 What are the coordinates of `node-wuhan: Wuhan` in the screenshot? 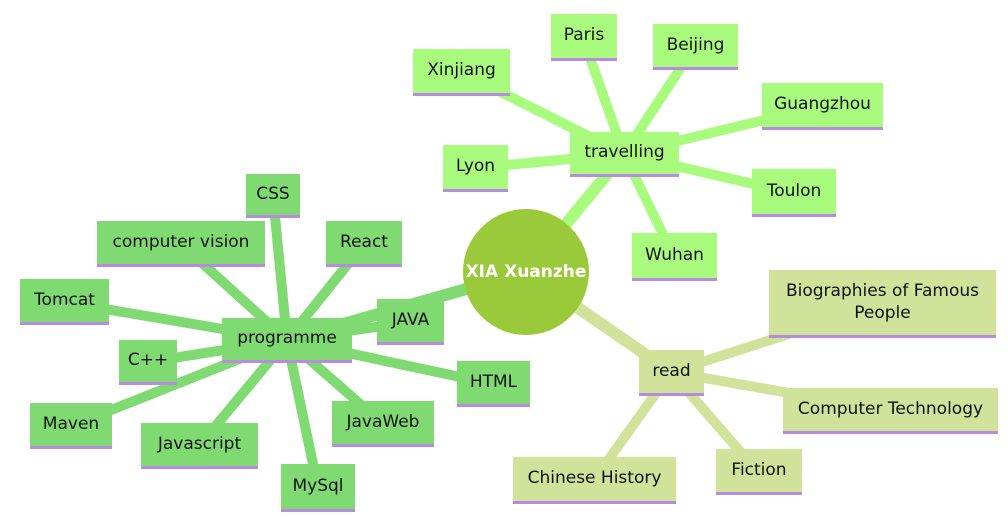 It's located at (674, 257).